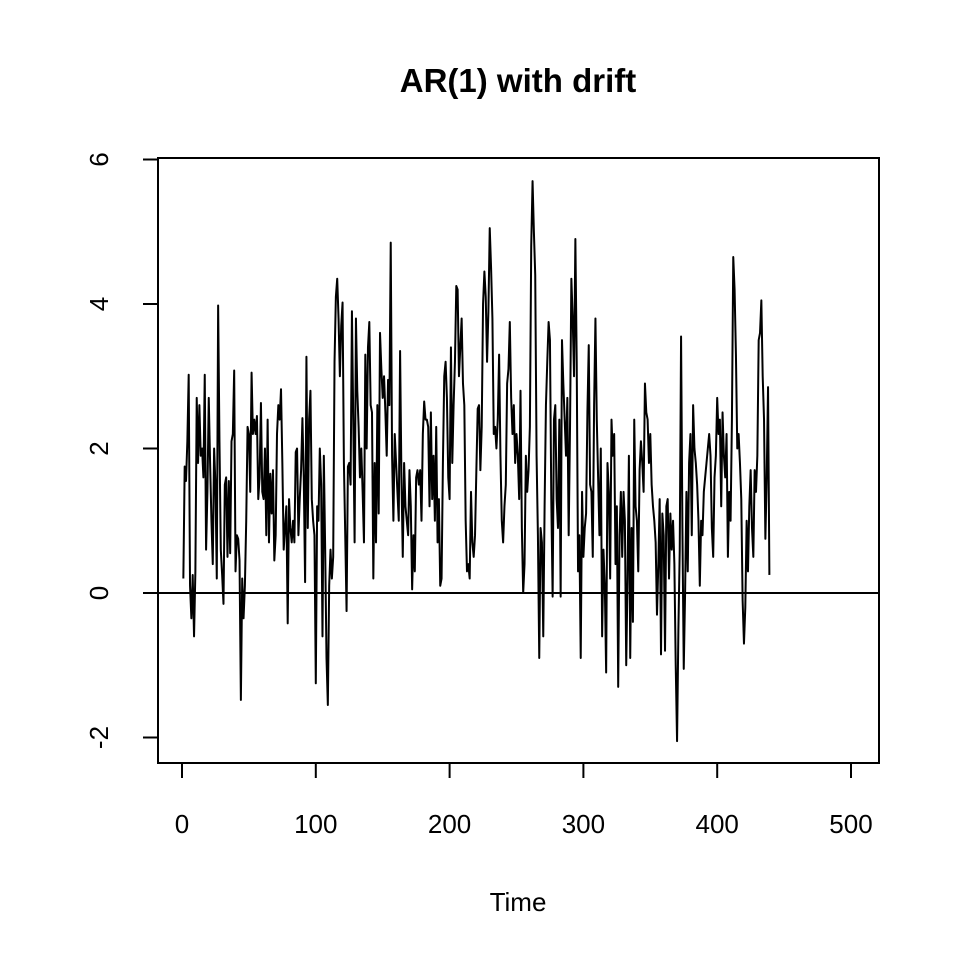 This screenshot has height=960, width=960. Describe the element at coordinates (315, 824) in the screenshot. I see `x-tick-label: 100` at that location.